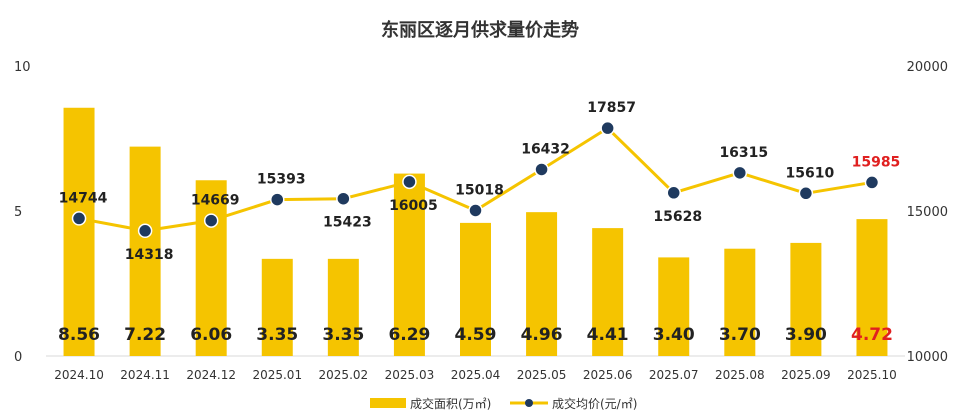 This screenshot has width=960, height=420. Describe the element at coordinates (410, 375) in the screenshot. I see `x-tick-label: 2025.03` at that location.